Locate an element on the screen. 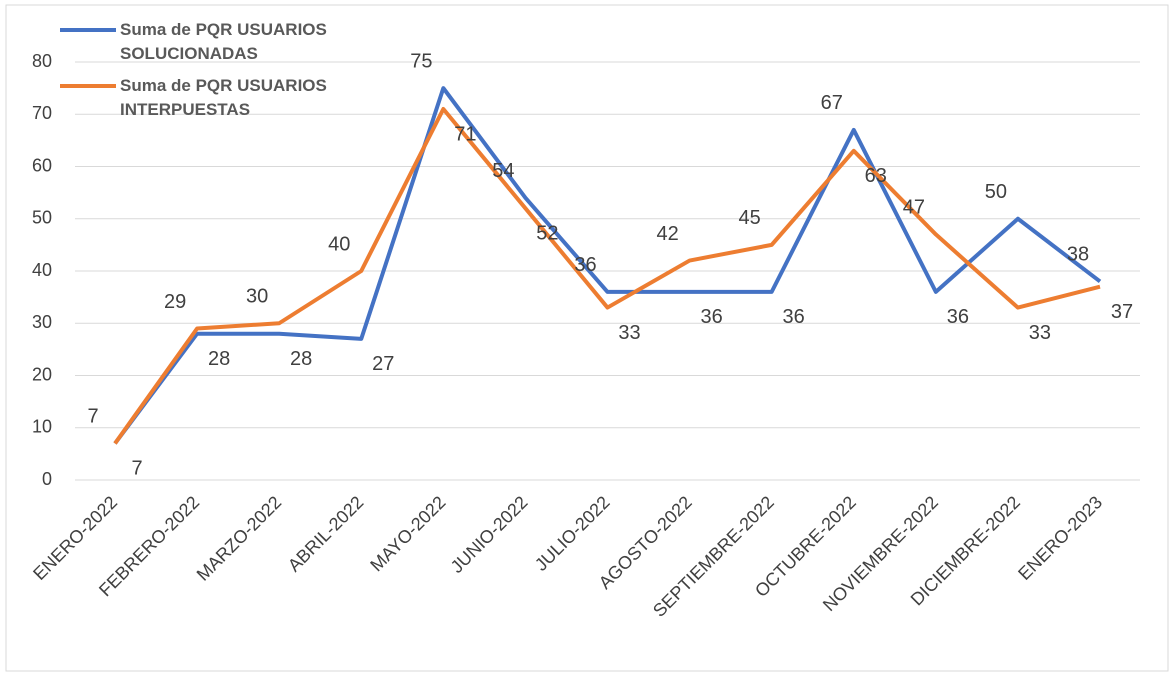 The height and width of the screenshot is (677, 1174). y-tick-label: 0 is located at coordinates (47, 479).